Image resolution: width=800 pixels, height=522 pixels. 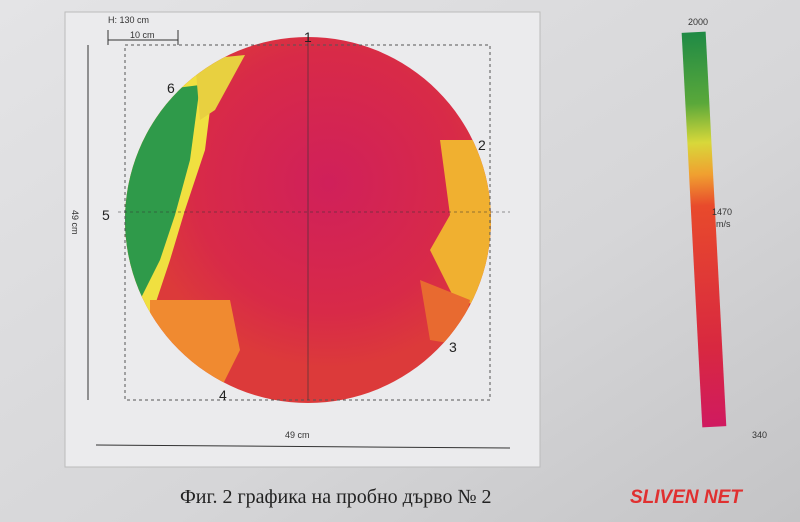 I want to click on marker: 4, so click(x=223, y=395).